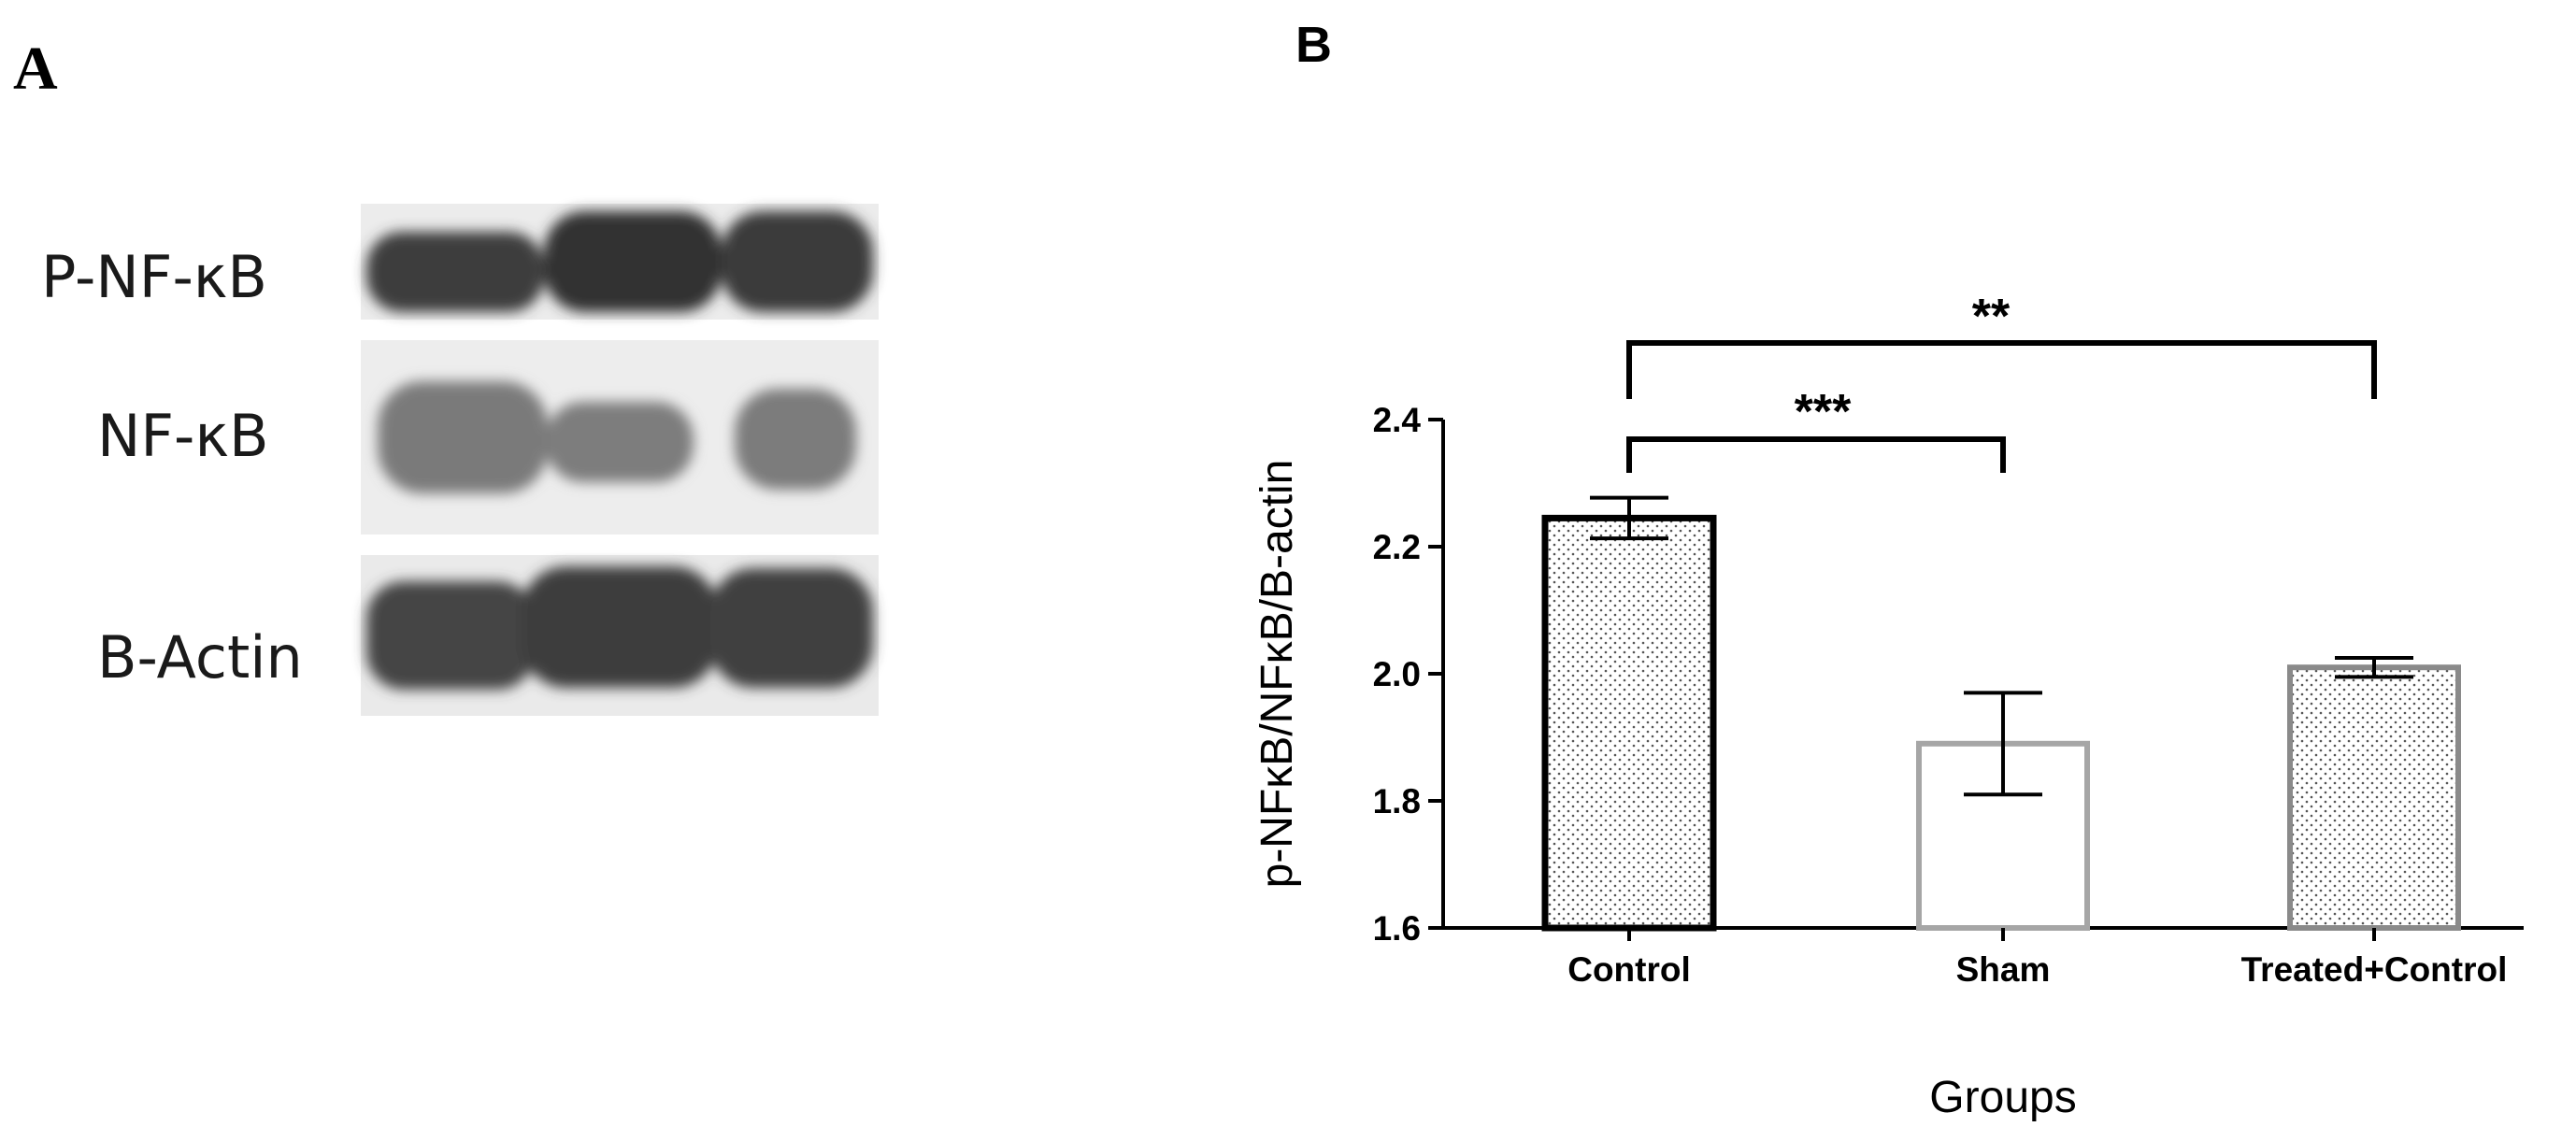 The width and height of the screenshot is (2576, 1141). Describe the element at coordinates (1397, 547) in the screenshot. I see `y-tick-label: 2.2` at that location.